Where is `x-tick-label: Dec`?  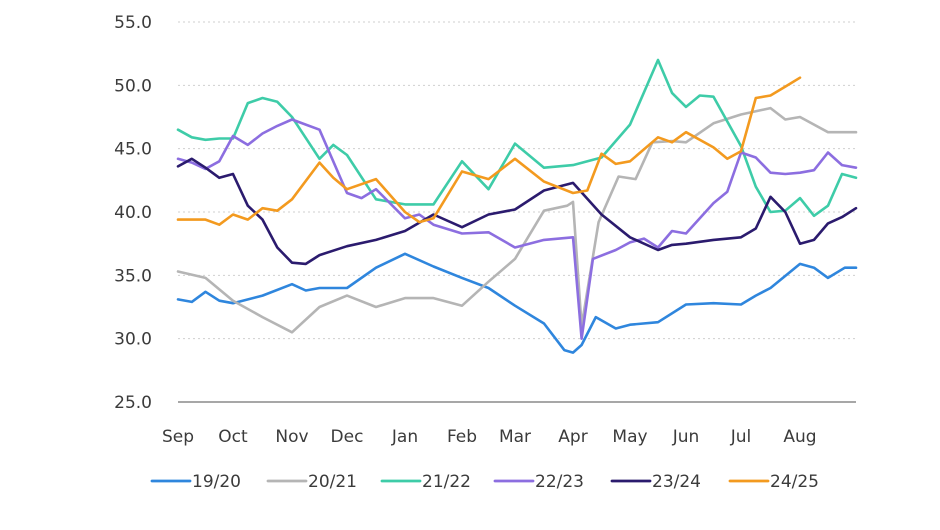
x-tick-label: Dec is located at coordinates (347, 437).